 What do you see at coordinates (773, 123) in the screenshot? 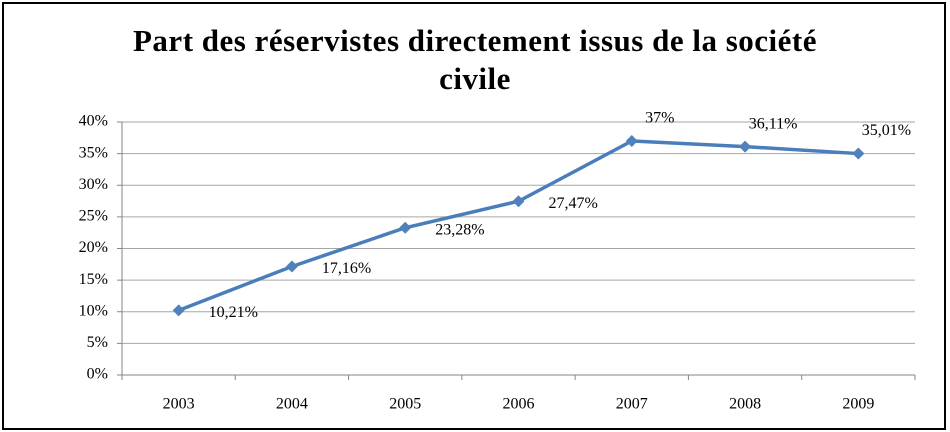
I see `data-label: 36,11%` at bounding box center [773, 123].